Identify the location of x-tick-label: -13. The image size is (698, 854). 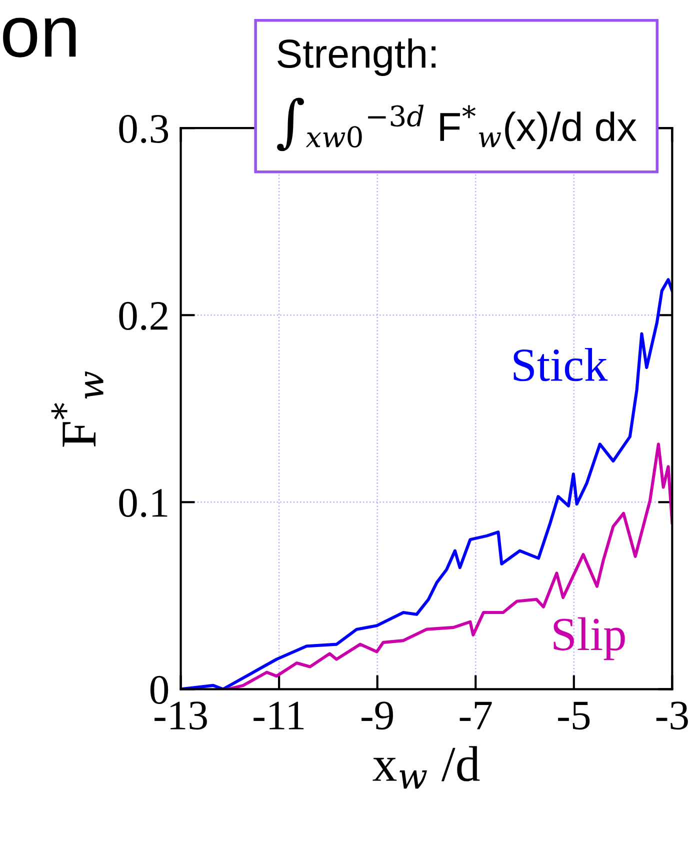
(180, 716).